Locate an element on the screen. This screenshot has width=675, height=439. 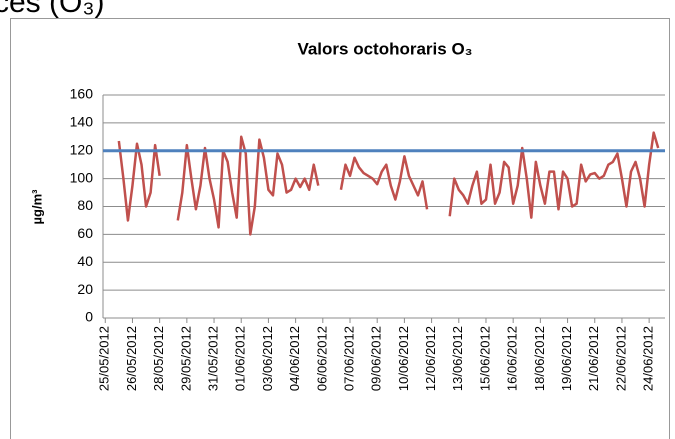
x-tick-label: 03/06/2012 is located at coordinates (267, 358).